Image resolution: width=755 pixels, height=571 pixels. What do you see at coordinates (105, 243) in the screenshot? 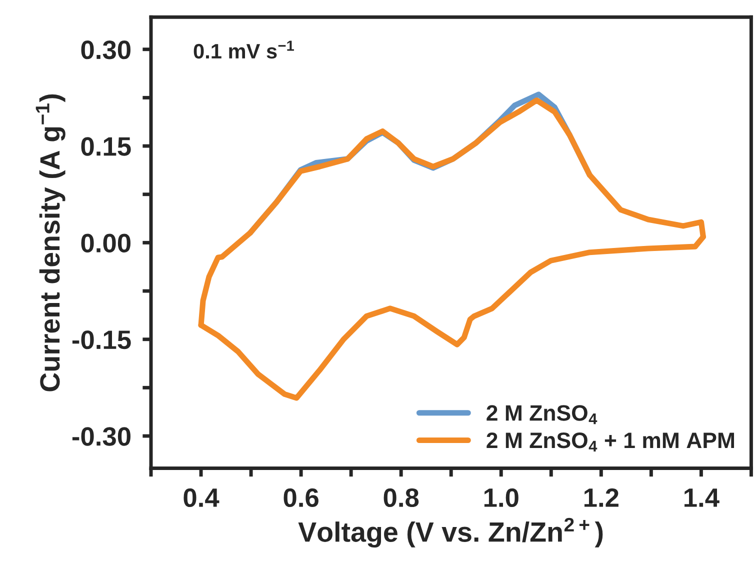
I see `y-tick-label: 0.00` at bounding box center [105, 243].